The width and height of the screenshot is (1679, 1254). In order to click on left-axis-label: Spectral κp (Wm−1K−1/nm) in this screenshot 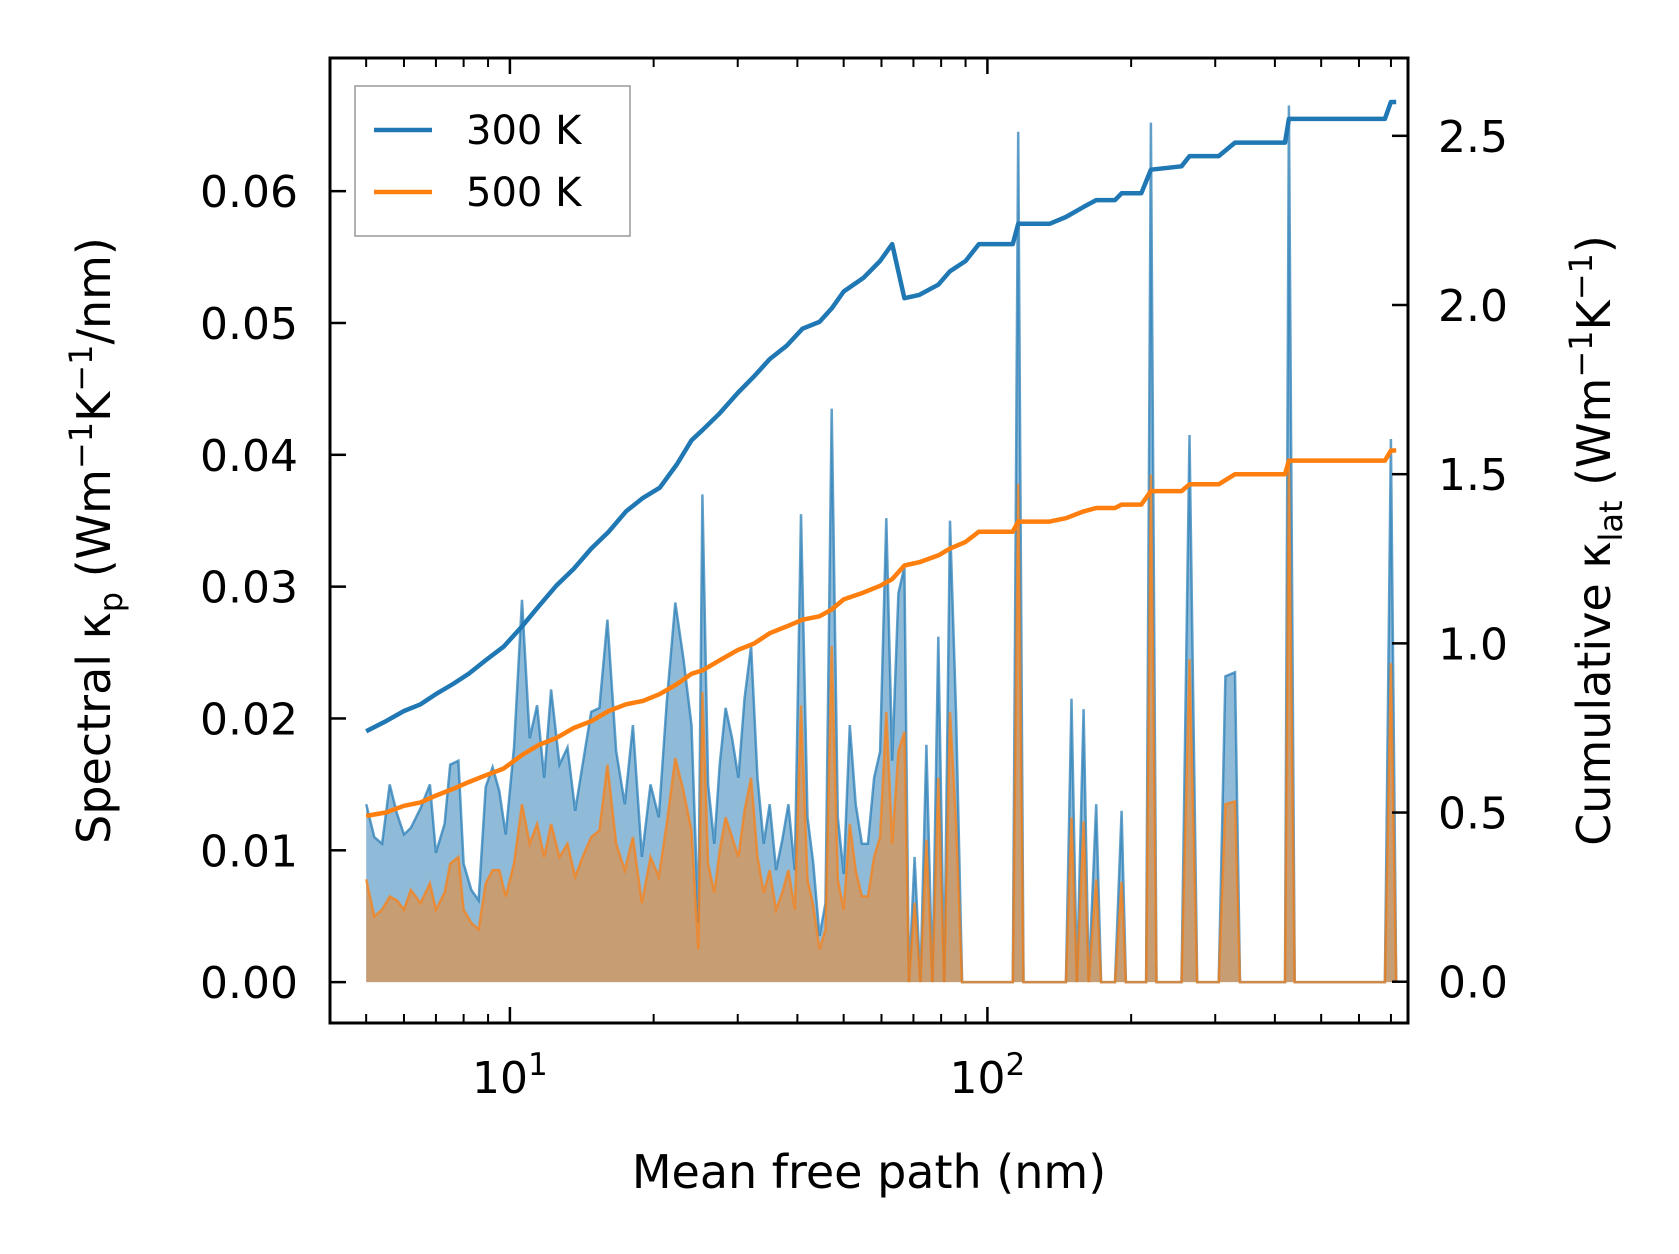, I will do `click(96, 540)`.